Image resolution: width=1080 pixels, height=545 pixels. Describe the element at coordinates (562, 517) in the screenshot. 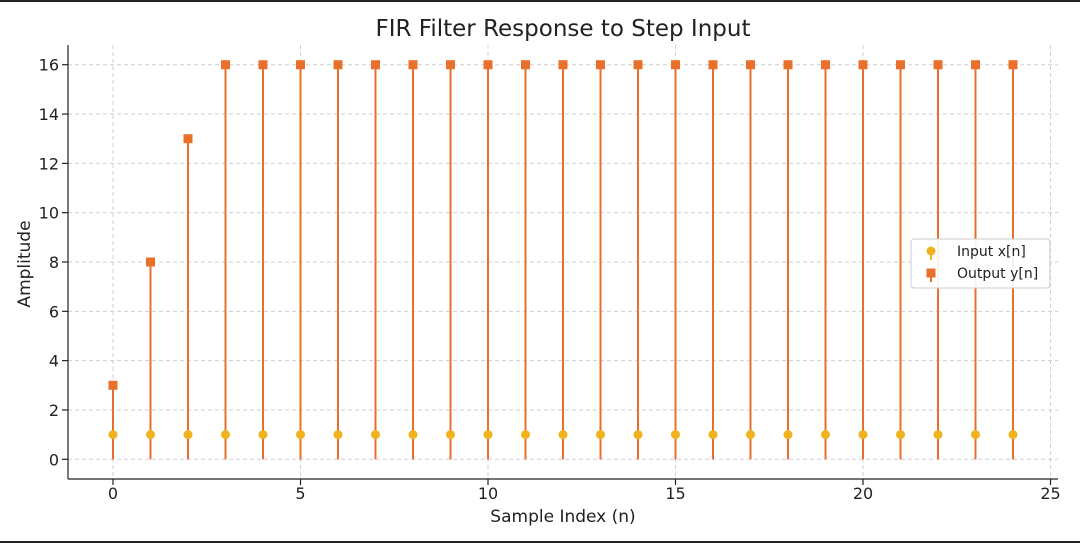

I see `x-axis-title: Sample Index (n)` at that location.